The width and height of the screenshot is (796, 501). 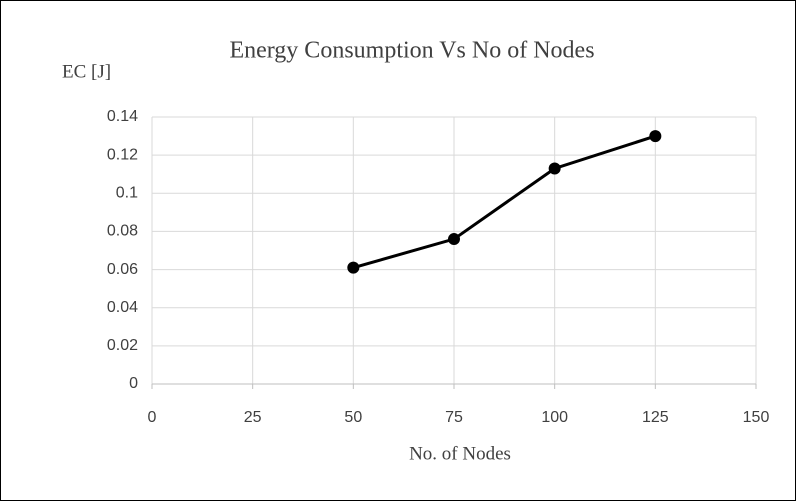 I want to click on y-tick-label: 0.12, so click(x=122, y=154).